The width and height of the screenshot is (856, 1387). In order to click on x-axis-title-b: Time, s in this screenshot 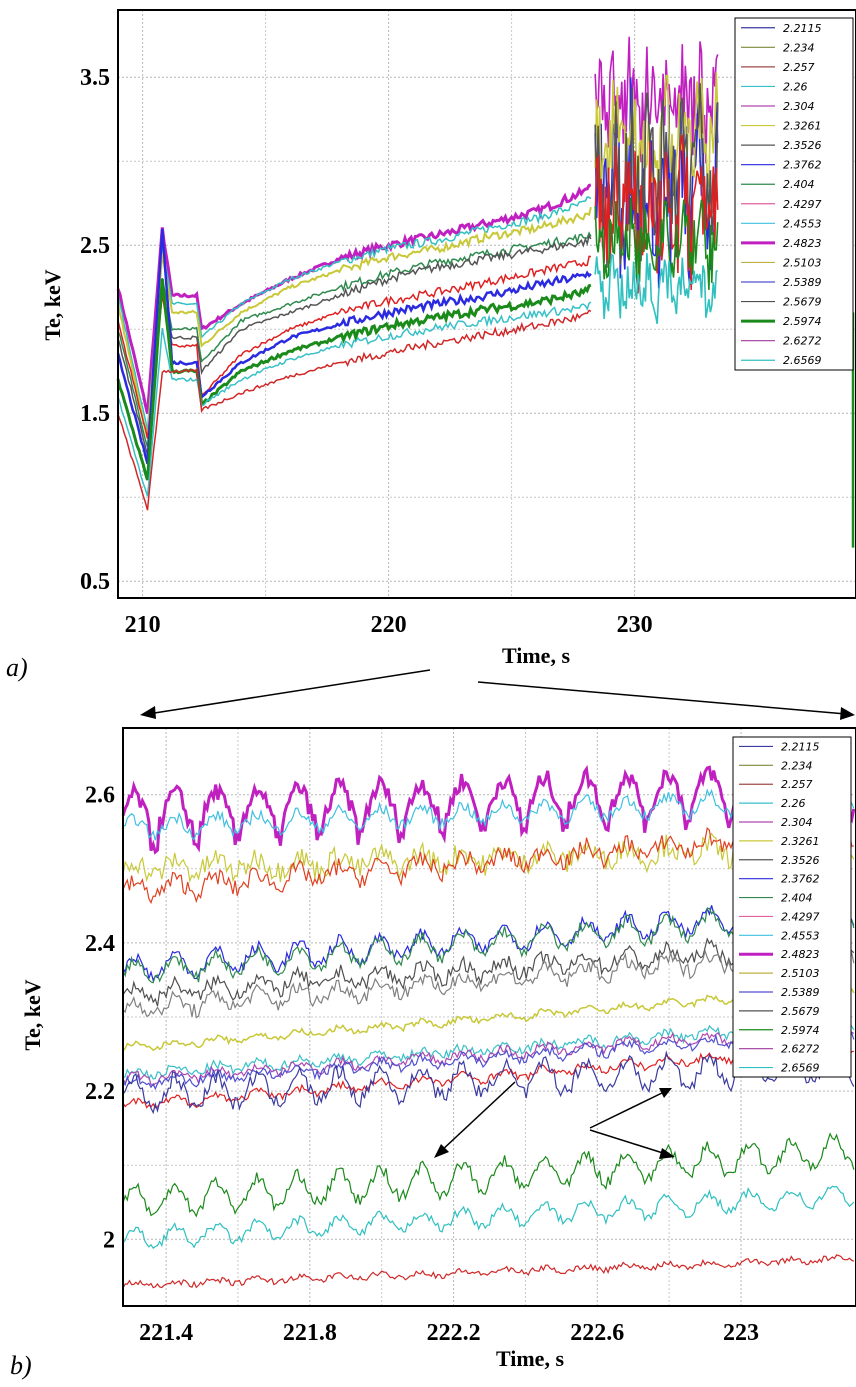, I will do `click(530, 1358)`.